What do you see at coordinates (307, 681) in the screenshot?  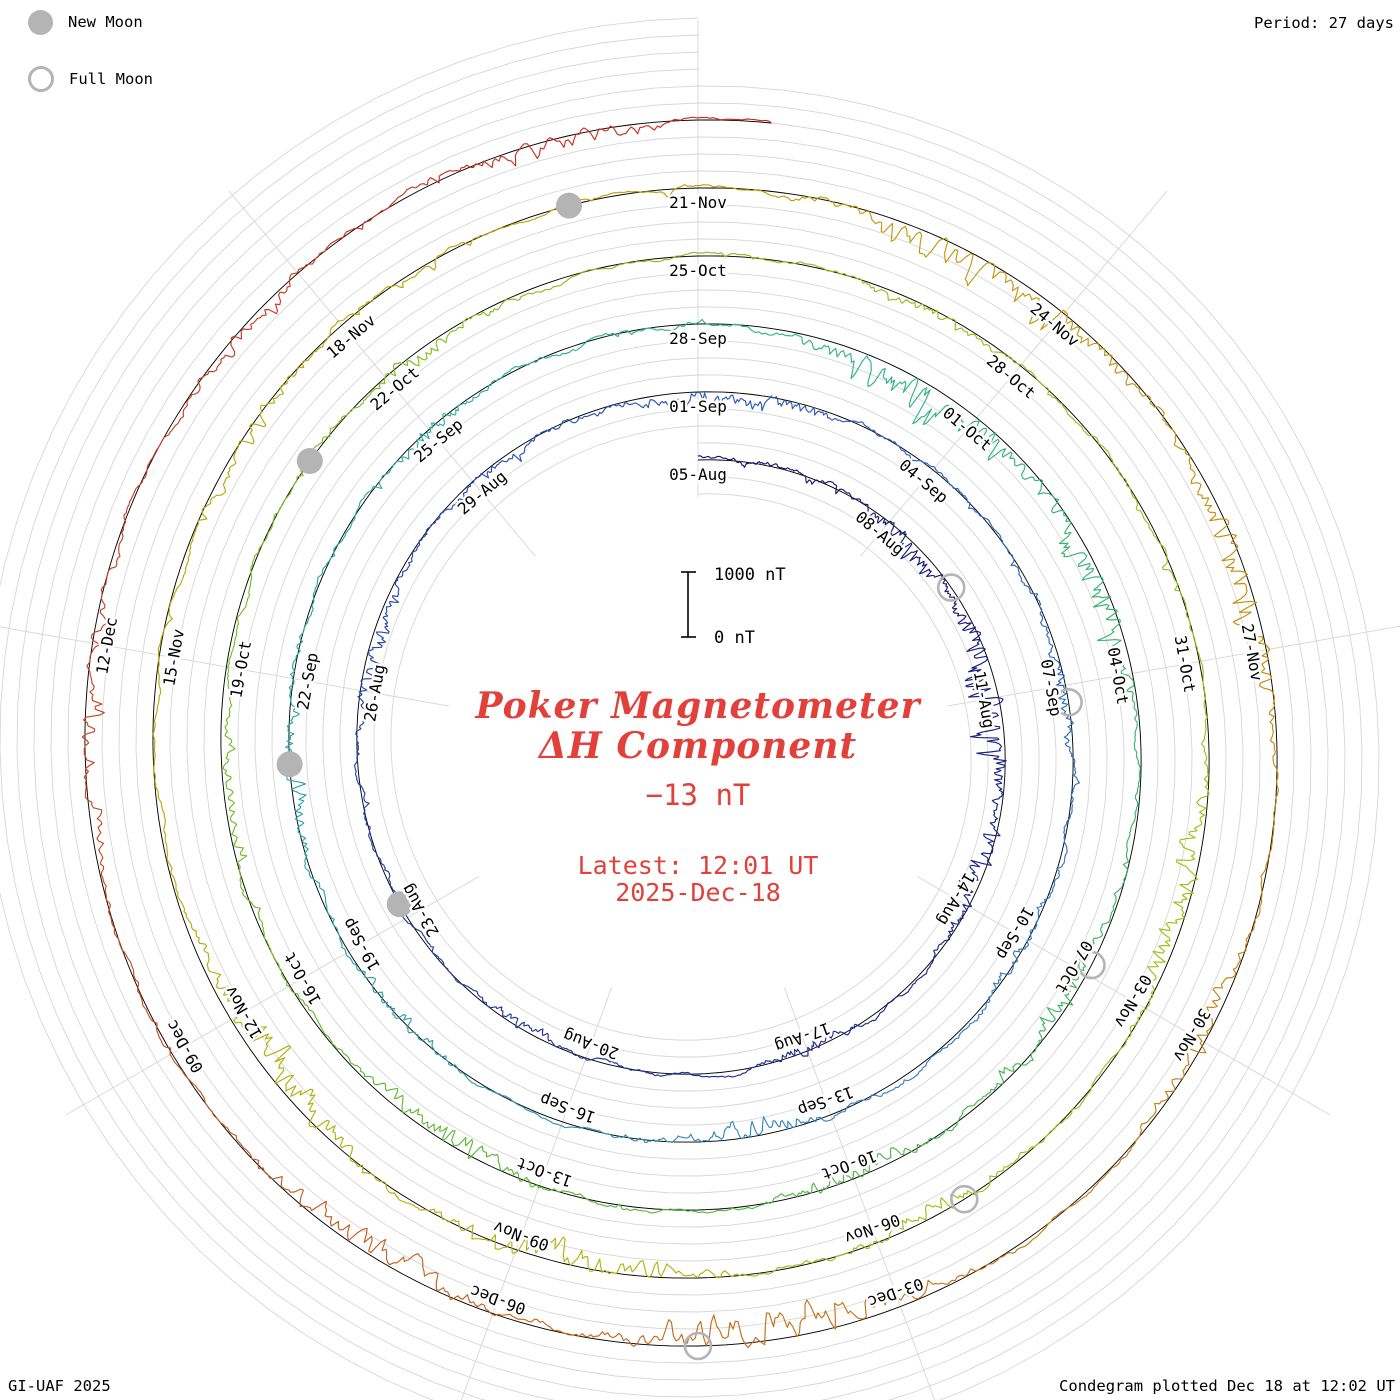 I see `date-tick-label: 22-Sep` at bounding box center [307, 681].